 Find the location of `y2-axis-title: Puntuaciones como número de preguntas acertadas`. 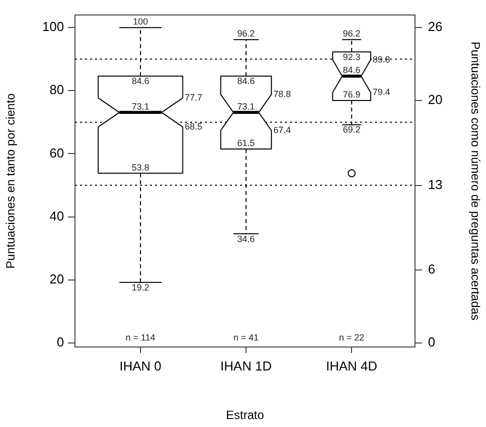

y2-axis-title: Puntuaciones como número de preguntas acertadas is located at coordinates (475, 181).